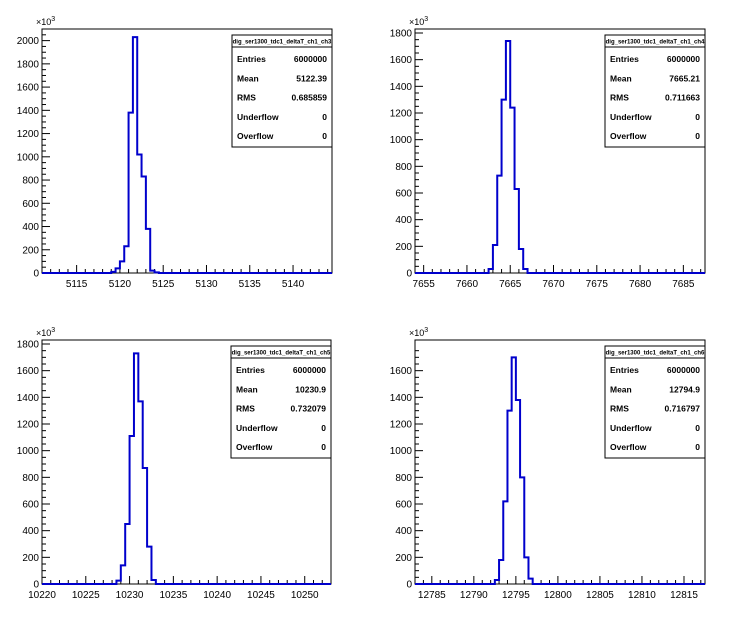 This screenshot has width=746, height=622. Describe the element at coordinates (619, 409) in the screenshot. I see `stats-label: RMS` at that location.